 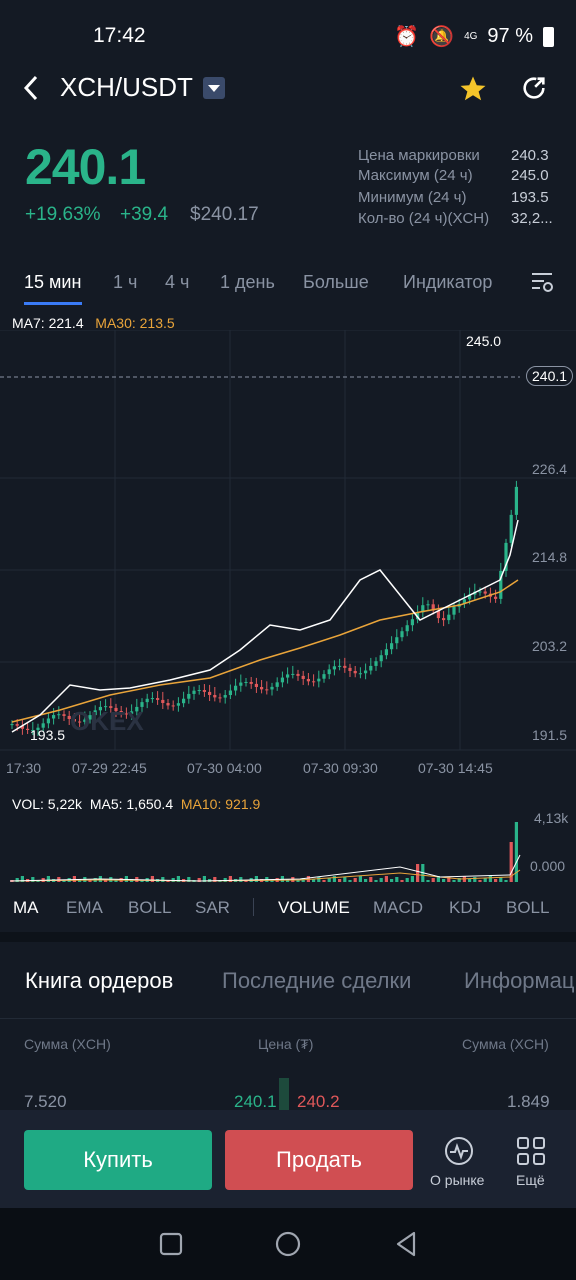 What do you see at coordinates (26, 907) in the screenshot?
I see `indicator-ma: MA` at bounding box center [26, 907].